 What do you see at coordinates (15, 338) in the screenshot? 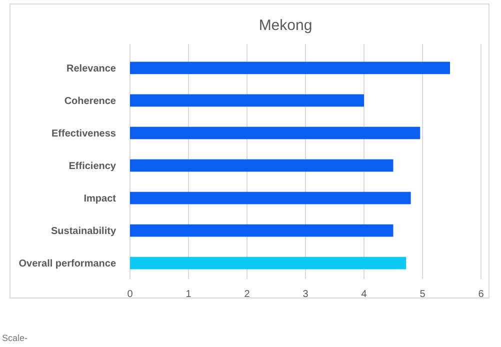
I see `text: Scale-` at bounding box center [15, 338].